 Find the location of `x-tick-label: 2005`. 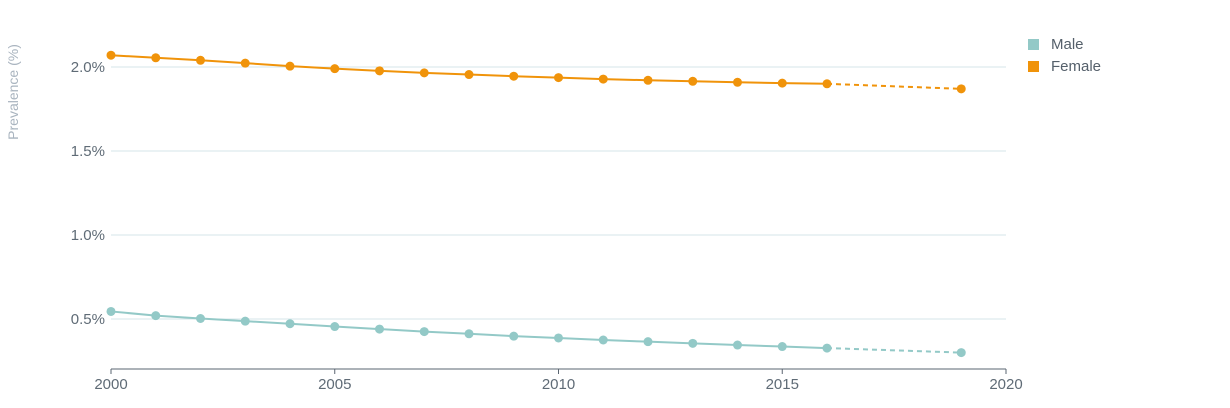

x-tick-label: 2005 is located at coordinates (334, 384).